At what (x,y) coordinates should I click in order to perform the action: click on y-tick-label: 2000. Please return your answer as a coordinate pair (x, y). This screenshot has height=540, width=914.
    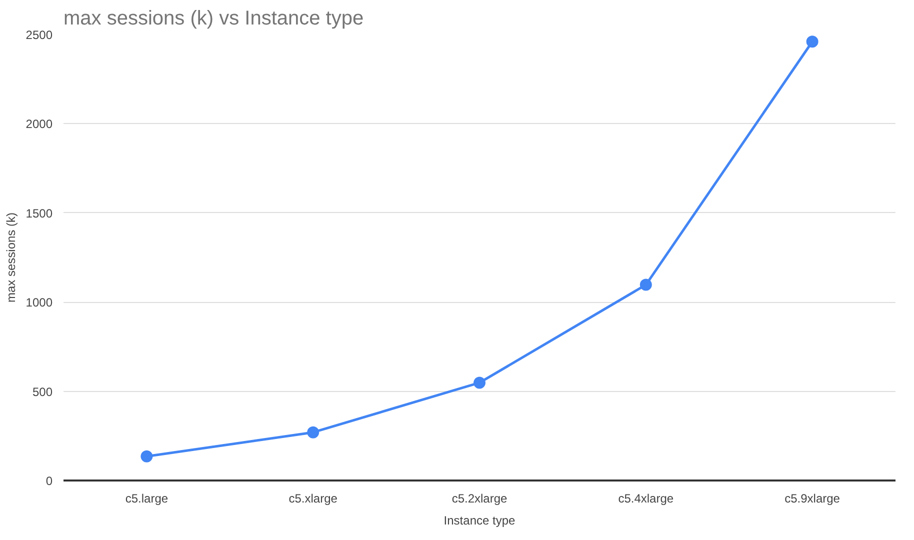
    Looking at the image, I should click on (39, 124).